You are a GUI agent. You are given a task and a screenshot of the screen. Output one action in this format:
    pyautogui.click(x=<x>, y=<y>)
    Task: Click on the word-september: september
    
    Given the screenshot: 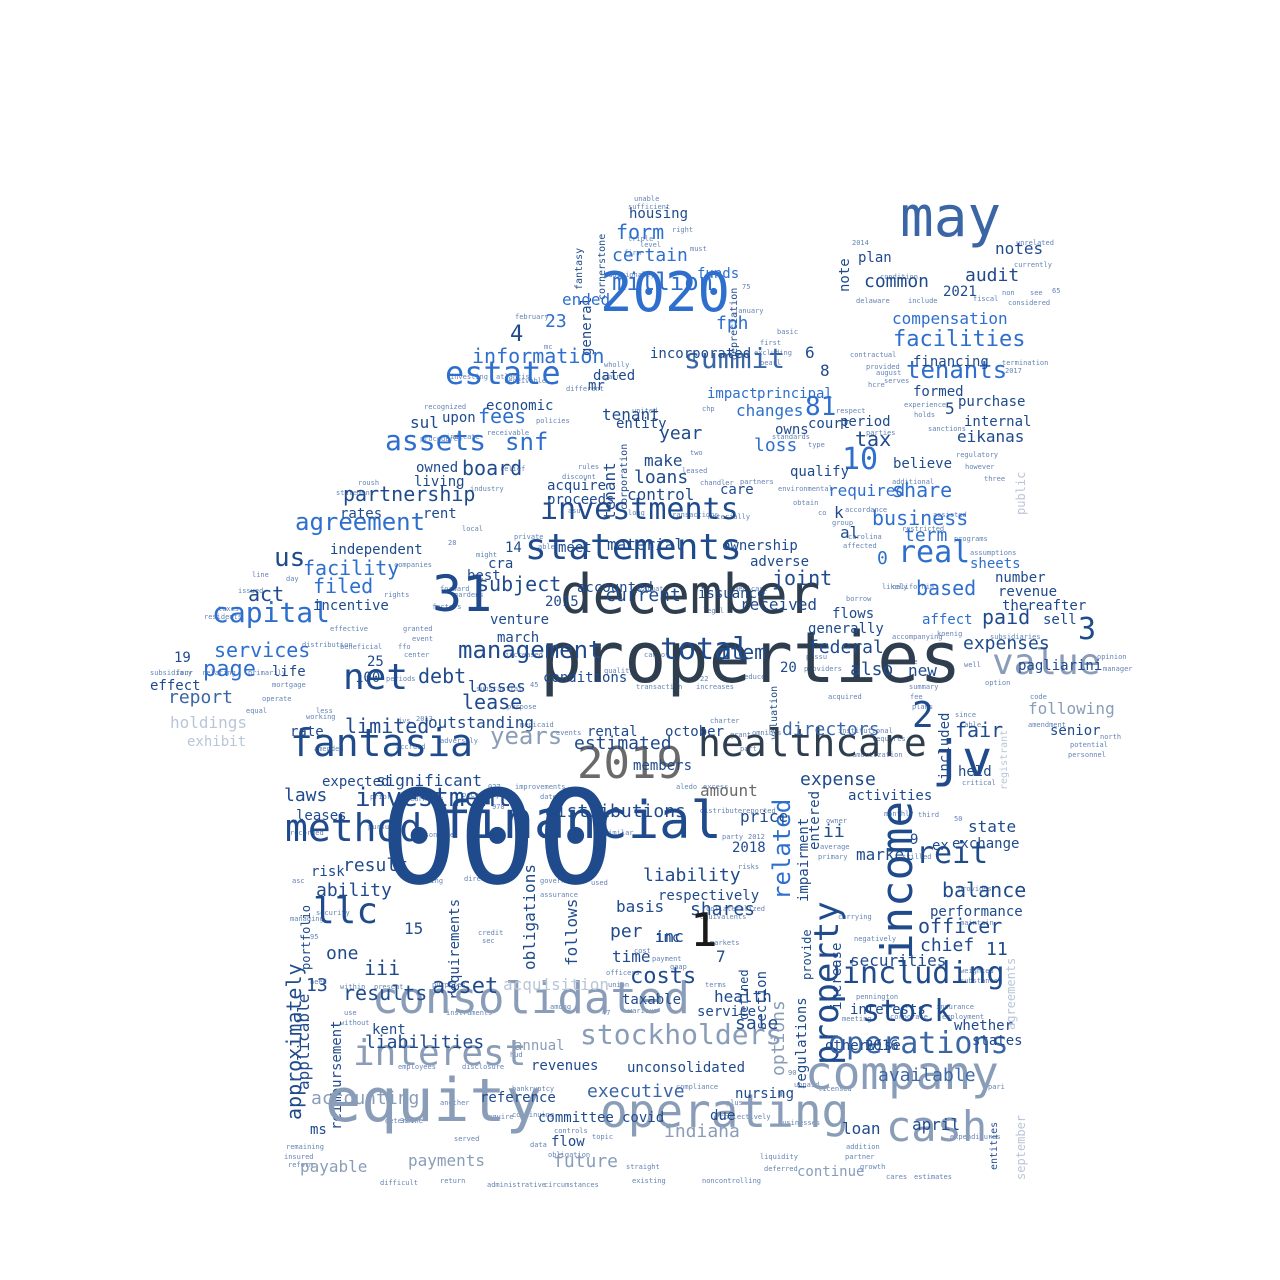 What is the action you would take?
    pyautogui.click(x=1021, y=1147)
    